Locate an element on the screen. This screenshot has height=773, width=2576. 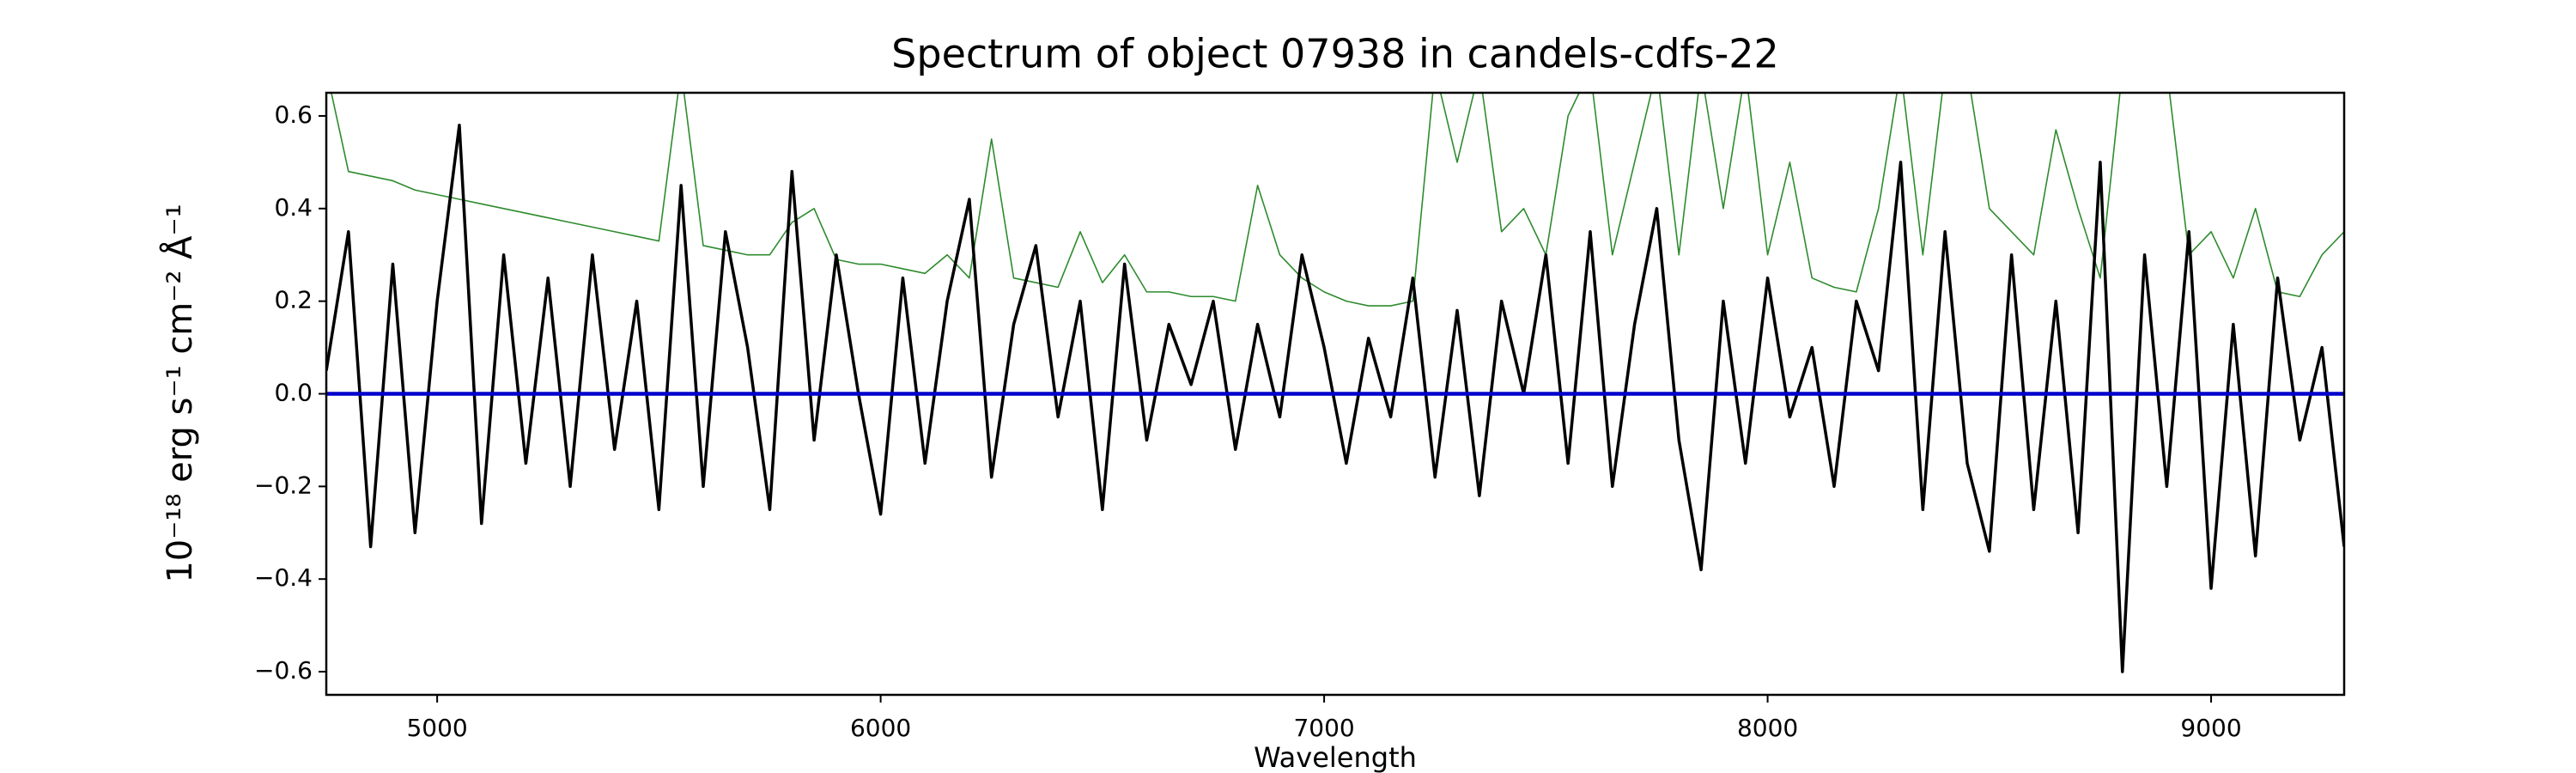
y-tick-label: −0.4 is located at coordinates (283, 577).